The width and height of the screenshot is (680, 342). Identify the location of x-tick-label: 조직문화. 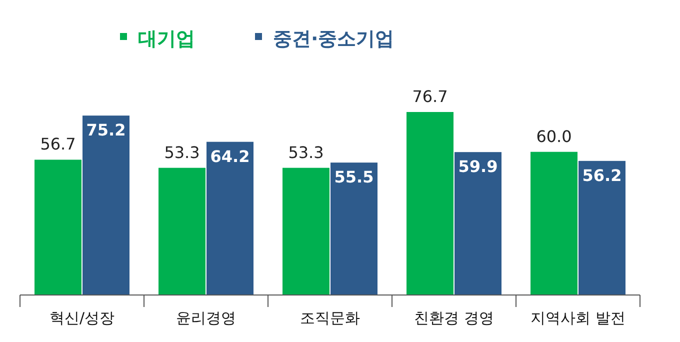
(330, 318).